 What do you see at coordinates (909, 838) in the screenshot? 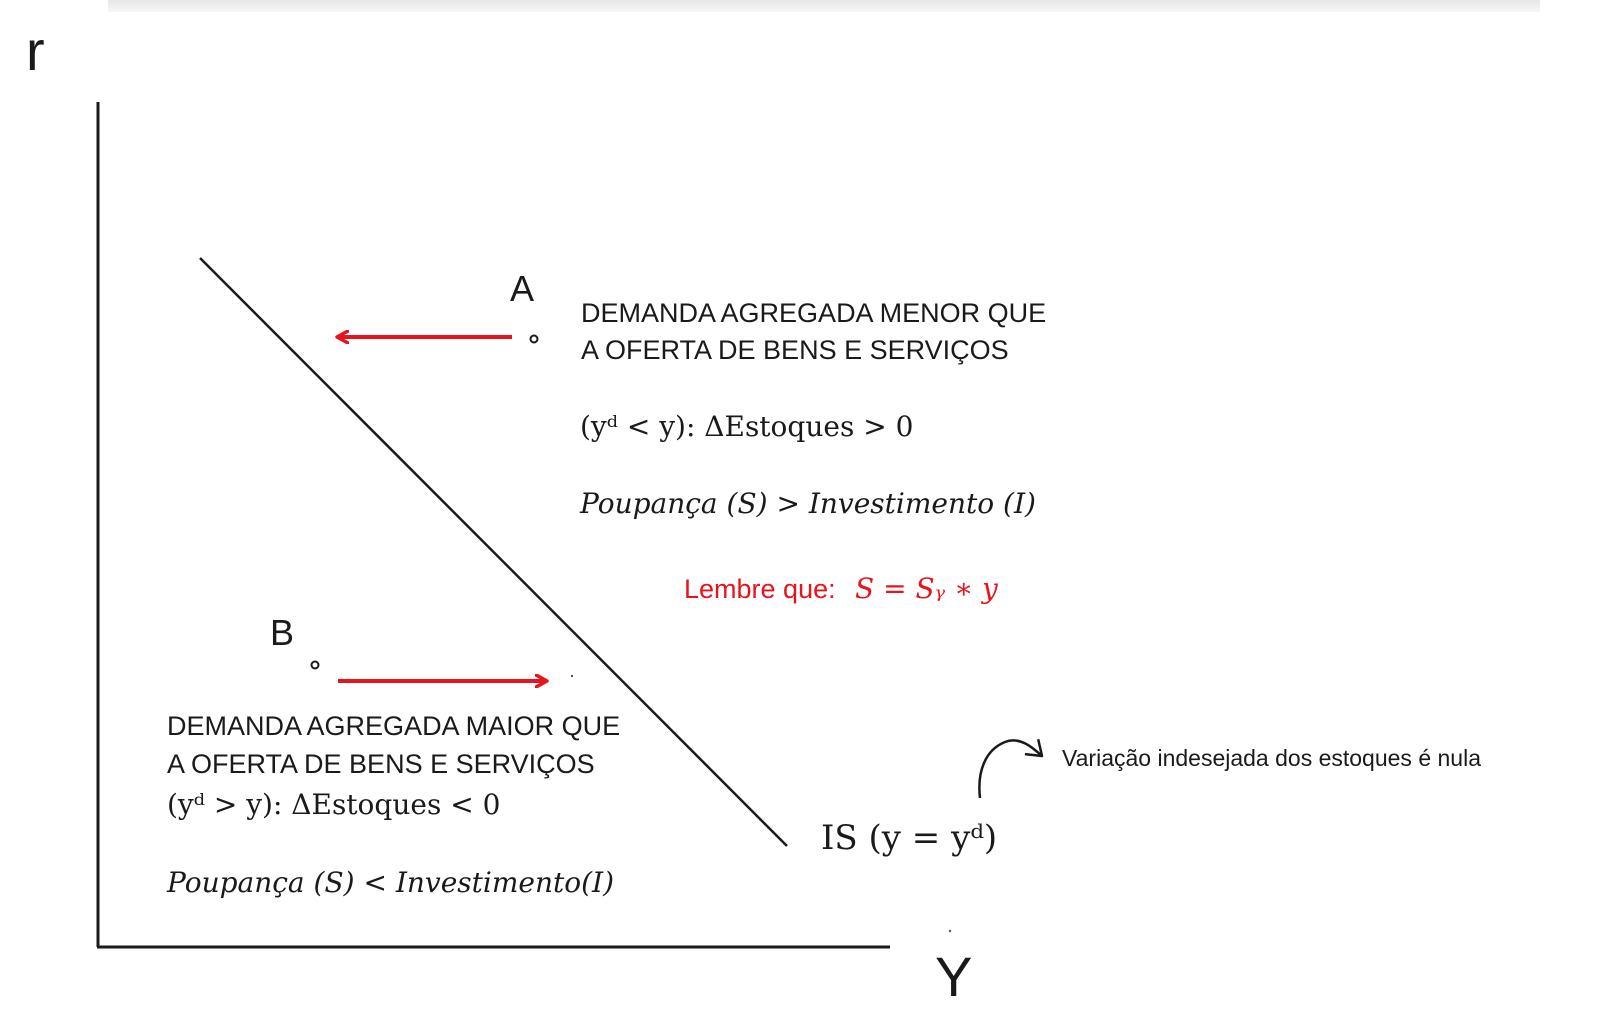
I see `is-curve-label: IS (y = yᵈ)` at bounding box center [909, 838].